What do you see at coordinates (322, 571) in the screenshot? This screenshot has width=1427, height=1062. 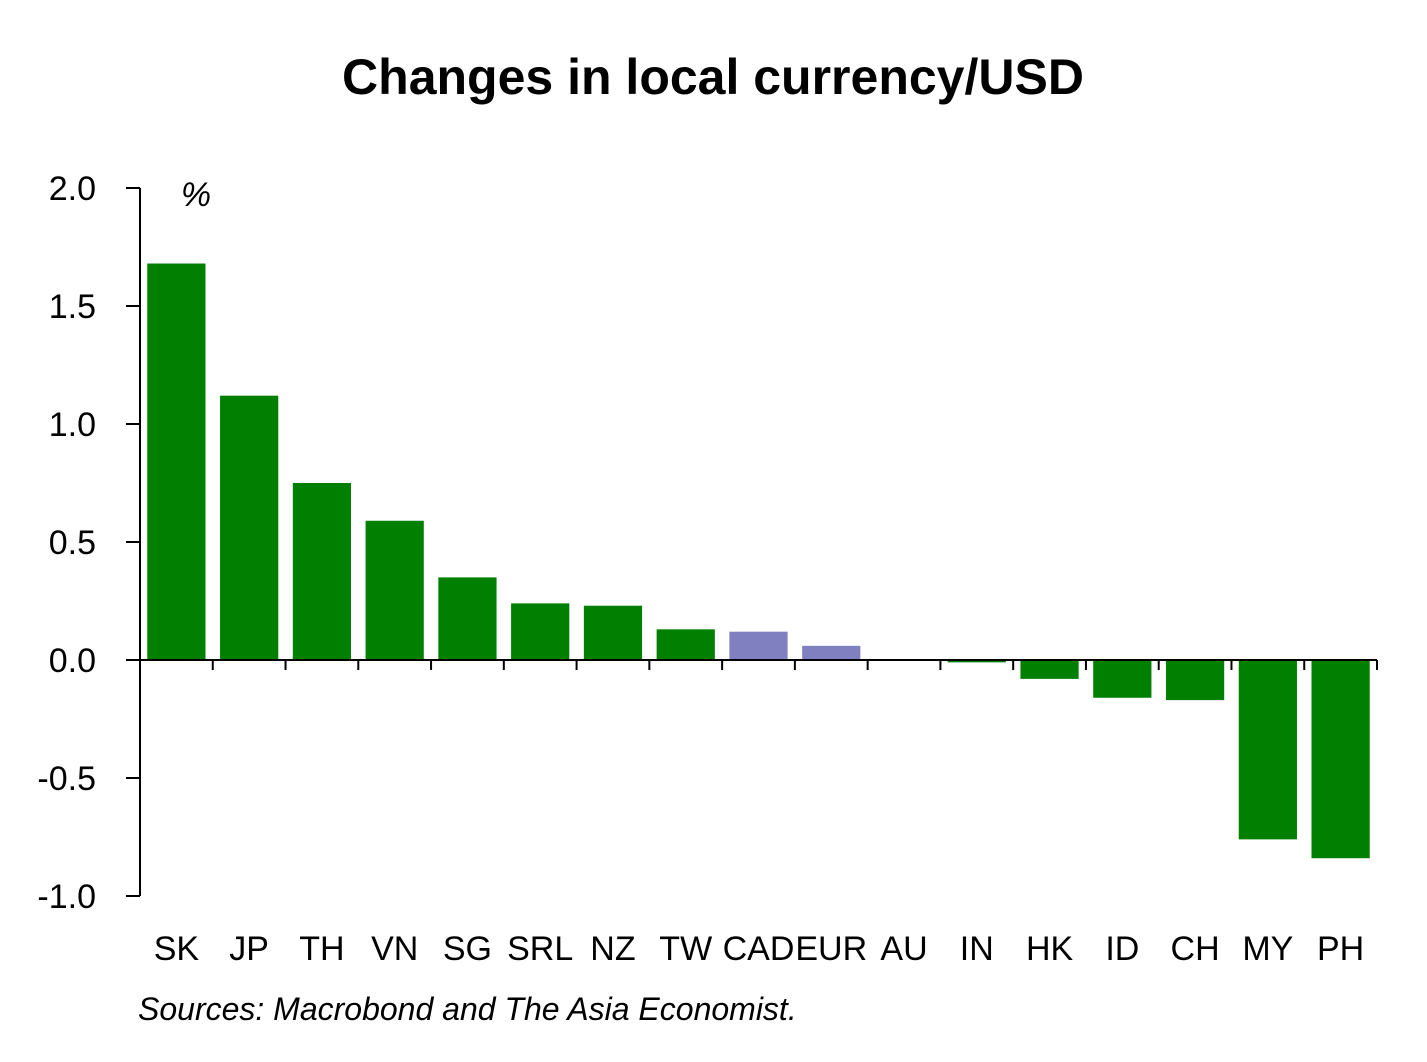 I see `bar-th` at bounding box center [322, 571].